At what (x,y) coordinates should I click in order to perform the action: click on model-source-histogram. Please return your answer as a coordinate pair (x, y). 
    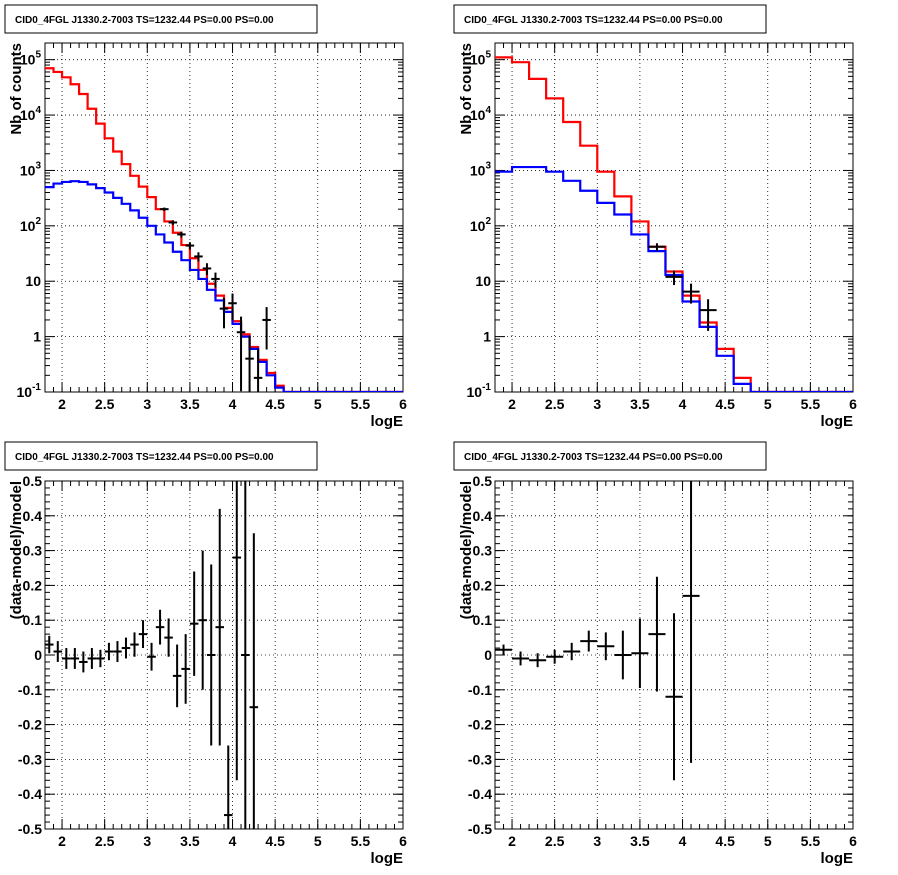
    Looking at the image, I should click on (674, 278).